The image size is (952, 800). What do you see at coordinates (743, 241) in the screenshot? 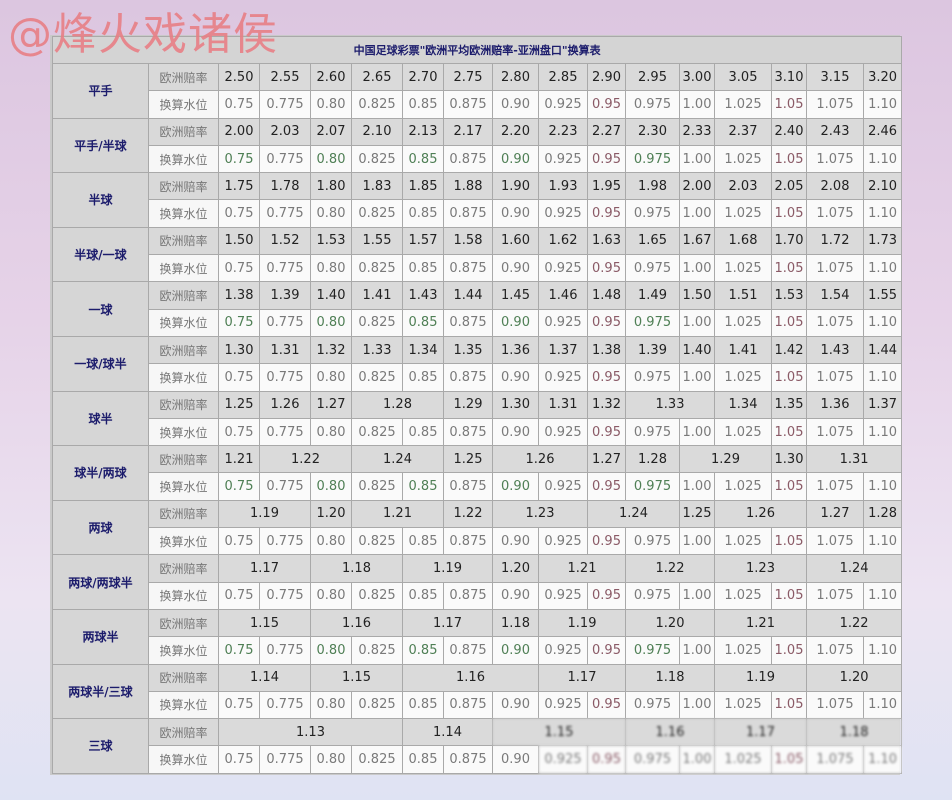
I see `odds-cell: 1.68` at bounding box center [743, 241].